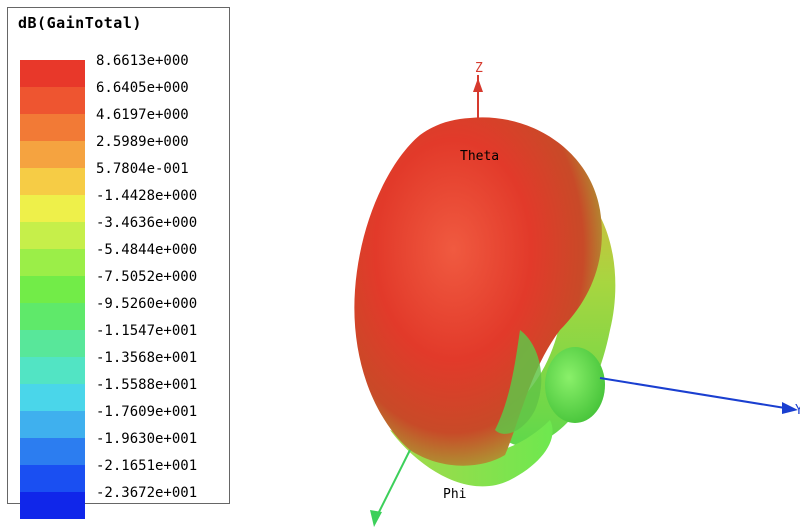  Describe the element at coordinates (479, 156) in the screenshot. I see `theta-label: Theta` at that location.